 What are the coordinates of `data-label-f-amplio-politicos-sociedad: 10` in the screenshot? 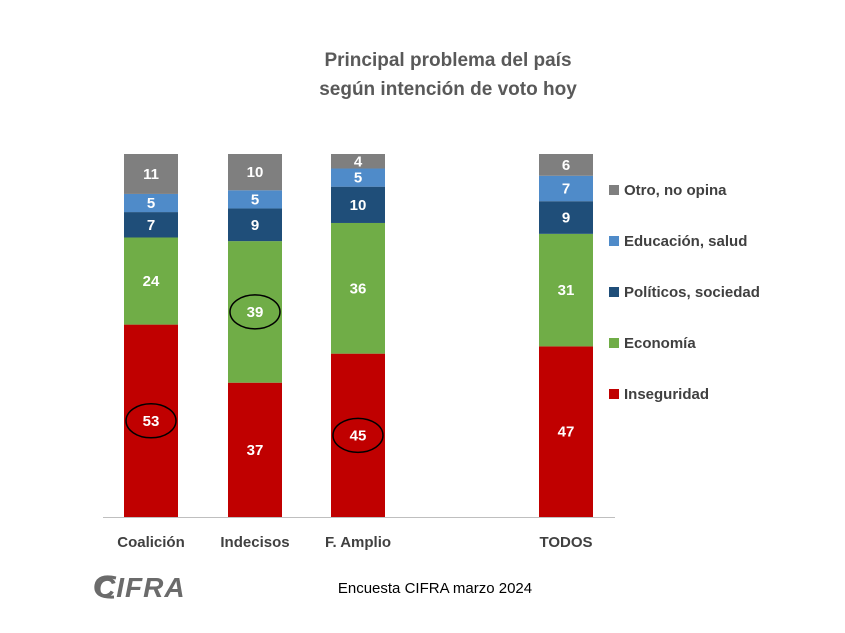 It's located at (358, 205).